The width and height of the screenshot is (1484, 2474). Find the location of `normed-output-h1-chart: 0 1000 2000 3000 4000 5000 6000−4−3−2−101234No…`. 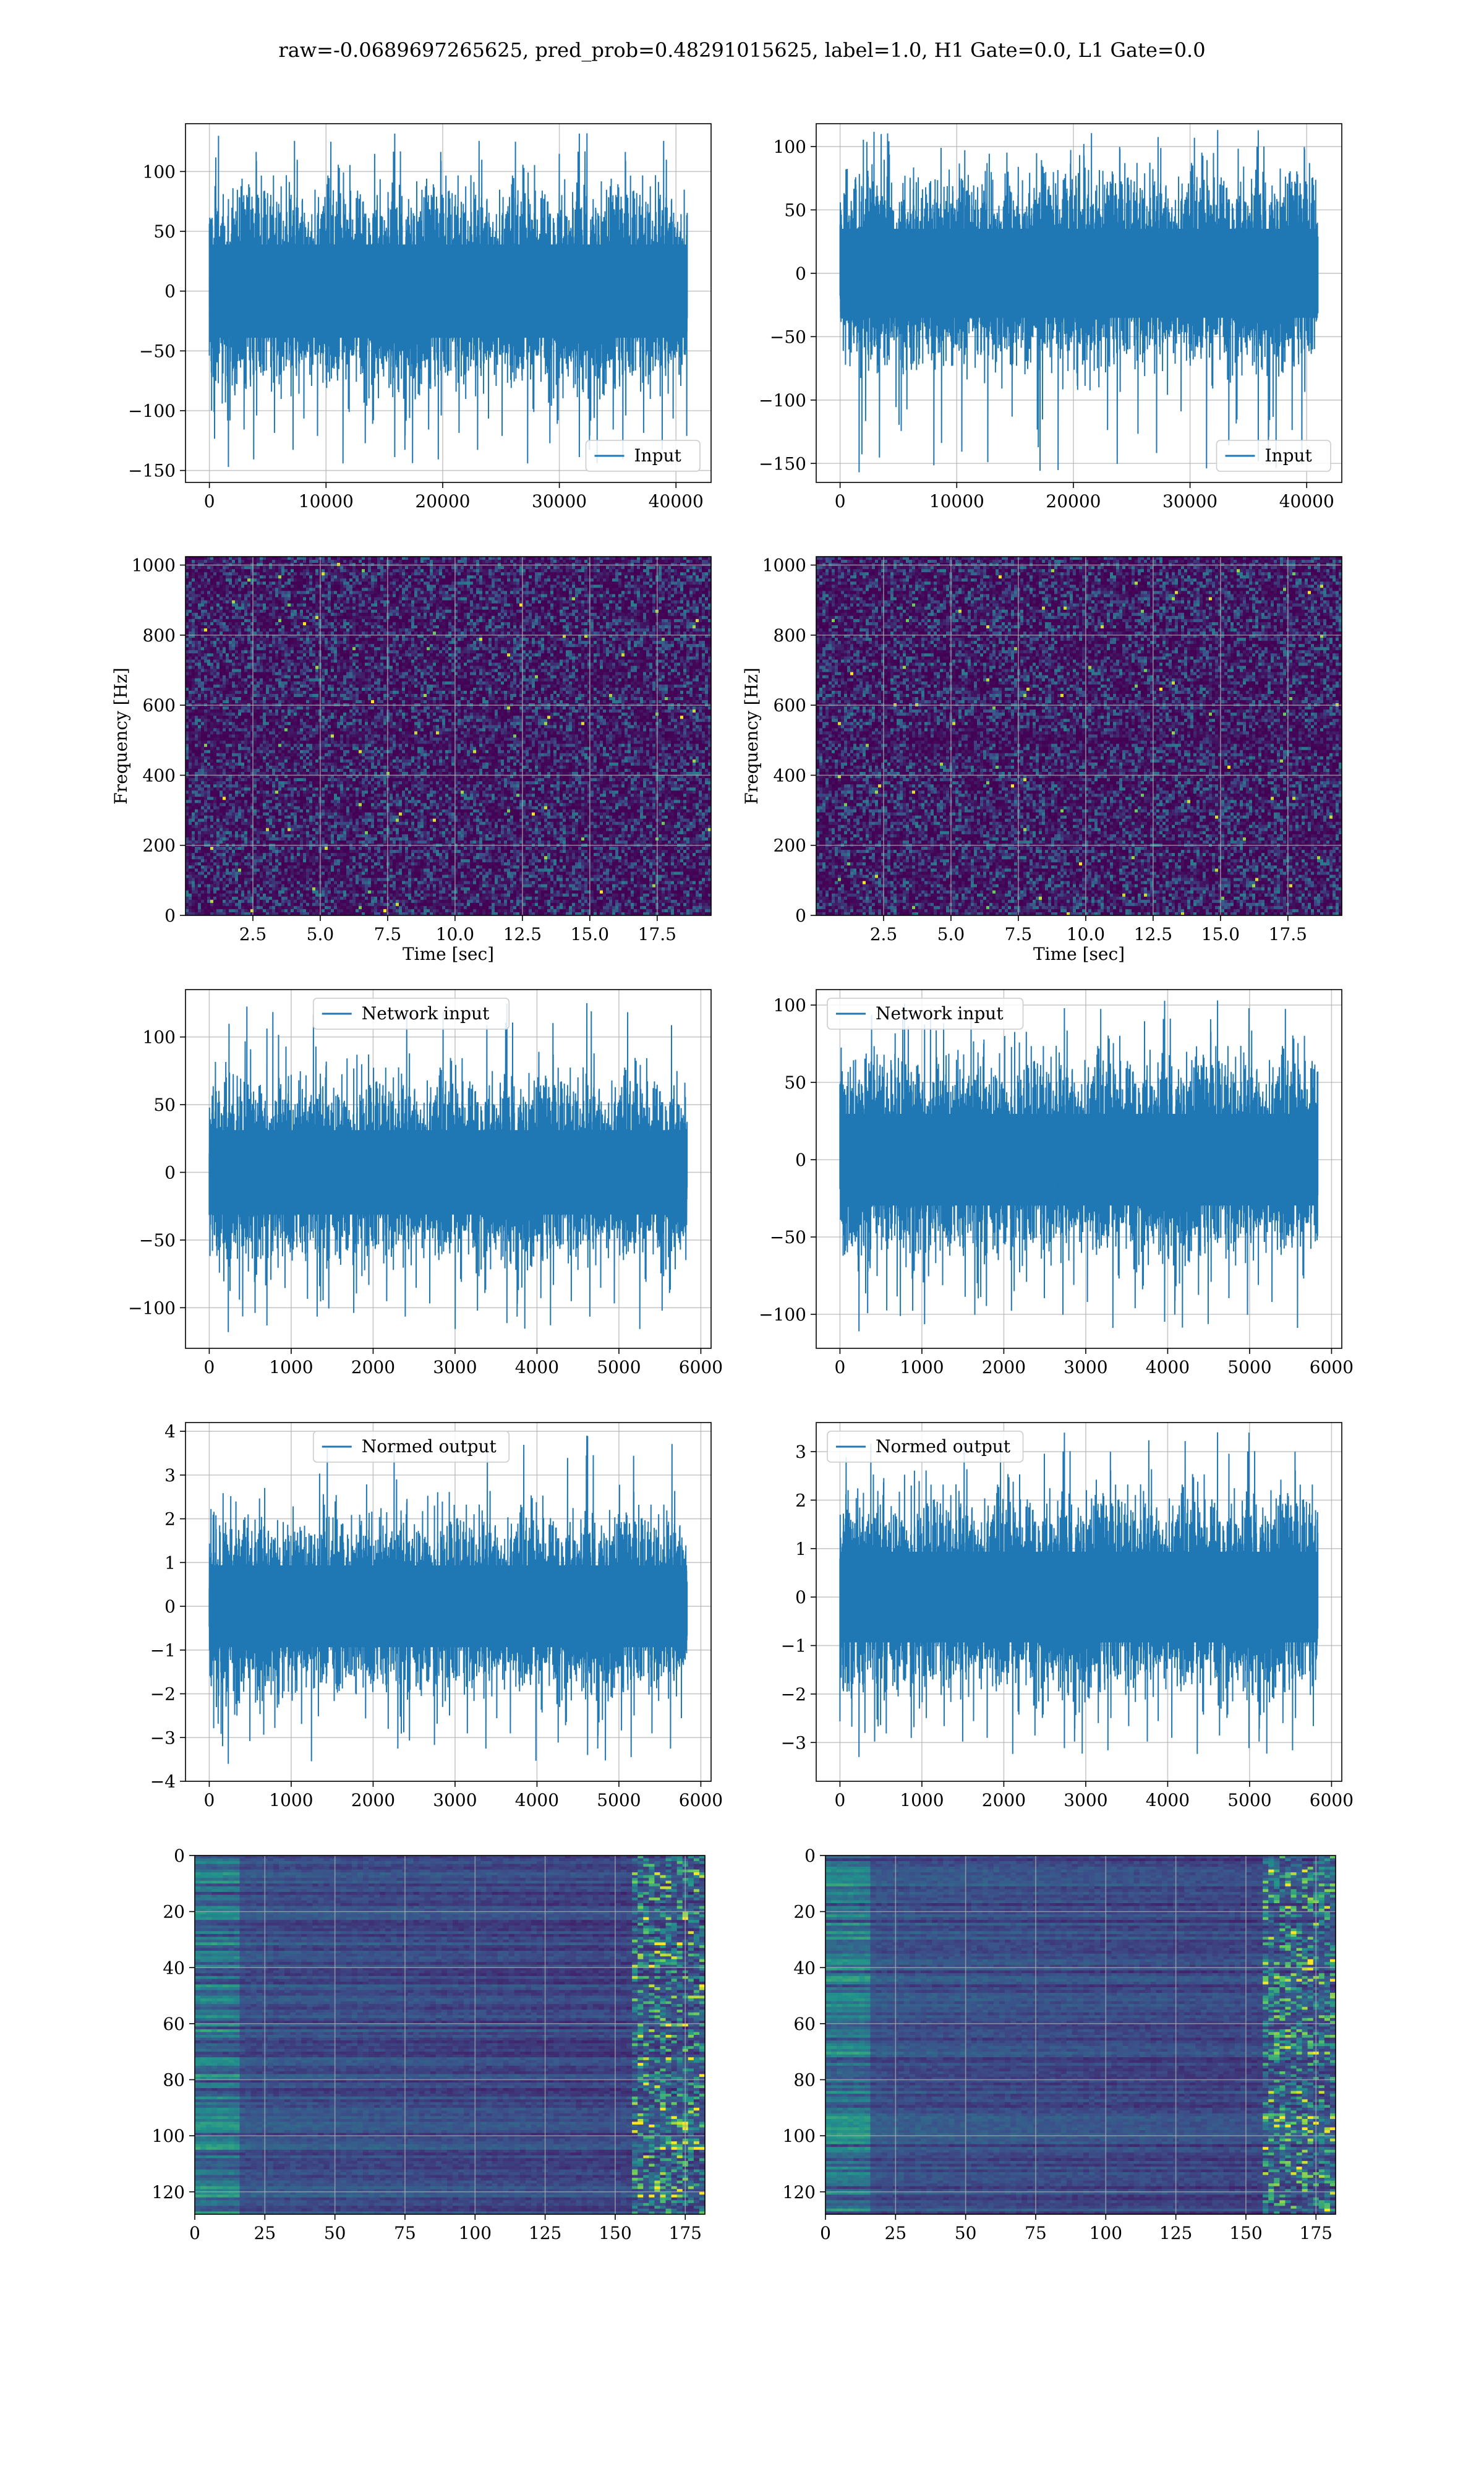

normed-output-h1-chart: 0 1000 2000 3000 4000 5000 6000−4−3−2−101234No… is located at coordinates (414, 1615).